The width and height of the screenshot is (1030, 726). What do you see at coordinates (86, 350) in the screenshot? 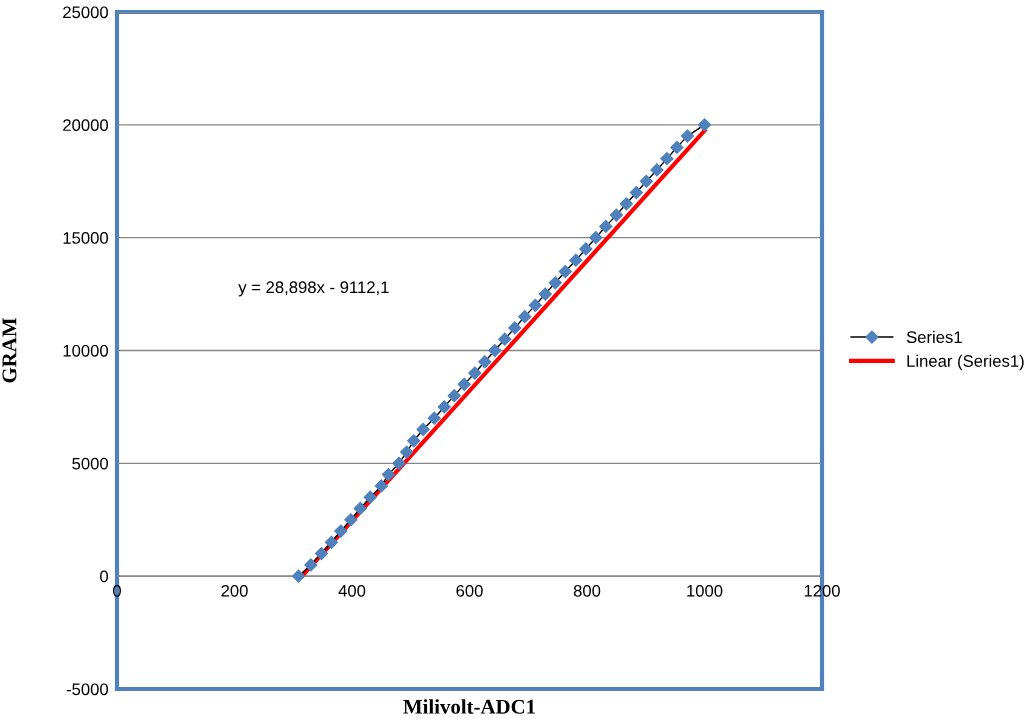
I see `y-tick-label: 10000` at bounding box center [86, 350].